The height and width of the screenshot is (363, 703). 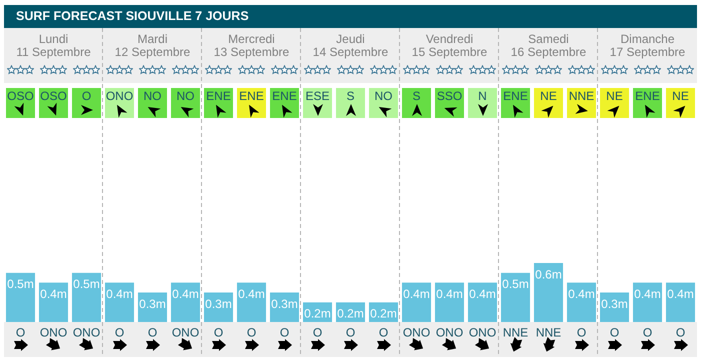 What do you see at coordinates (251, 39) in the screenshot?
I see `text: Mercredi` at bounding box center [251, 39].